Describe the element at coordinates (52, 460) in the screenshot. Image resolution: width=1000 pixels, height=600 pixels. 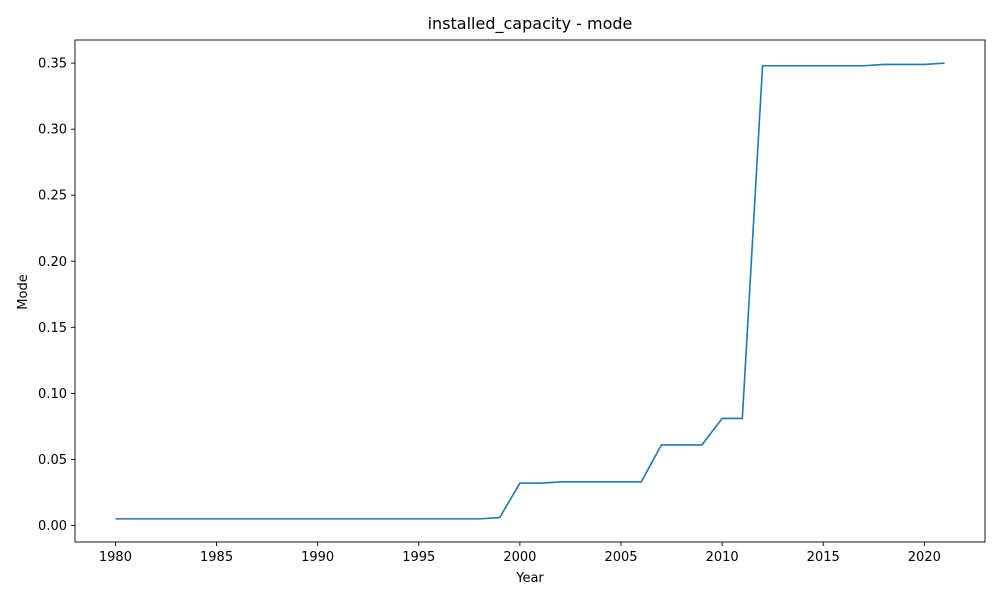
I see `y-tick-label: 0.05` at that location.